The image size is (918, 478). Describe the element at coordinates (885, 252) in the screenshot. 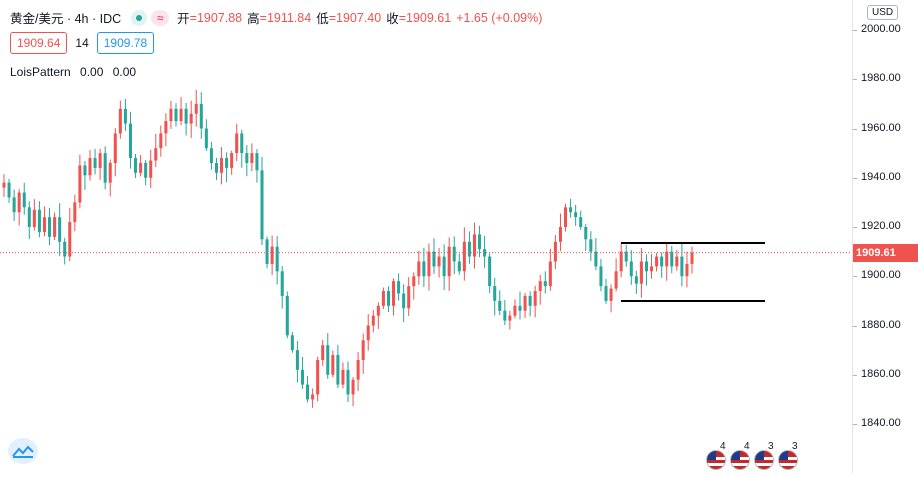

I see `last-price-label: 1909.61` at that location.